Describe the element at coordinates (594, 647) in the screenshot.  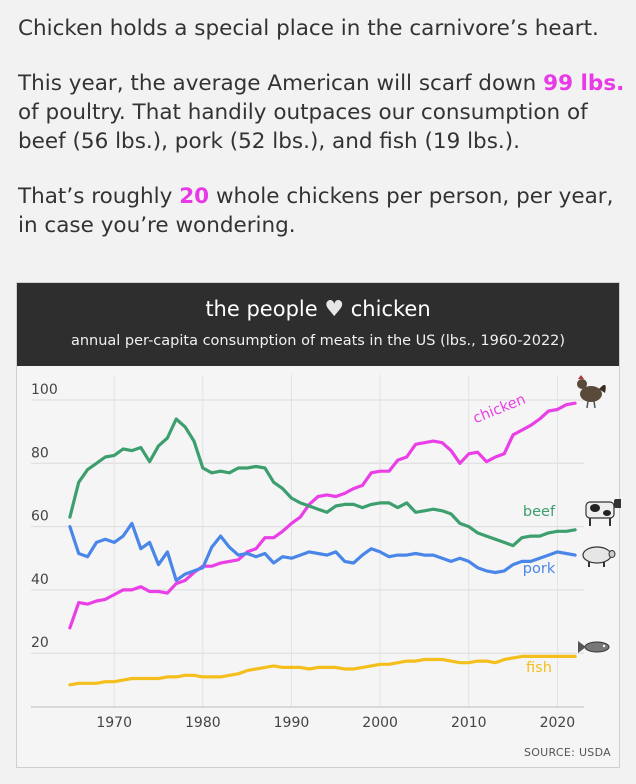
I see `fish-icon` at that location.